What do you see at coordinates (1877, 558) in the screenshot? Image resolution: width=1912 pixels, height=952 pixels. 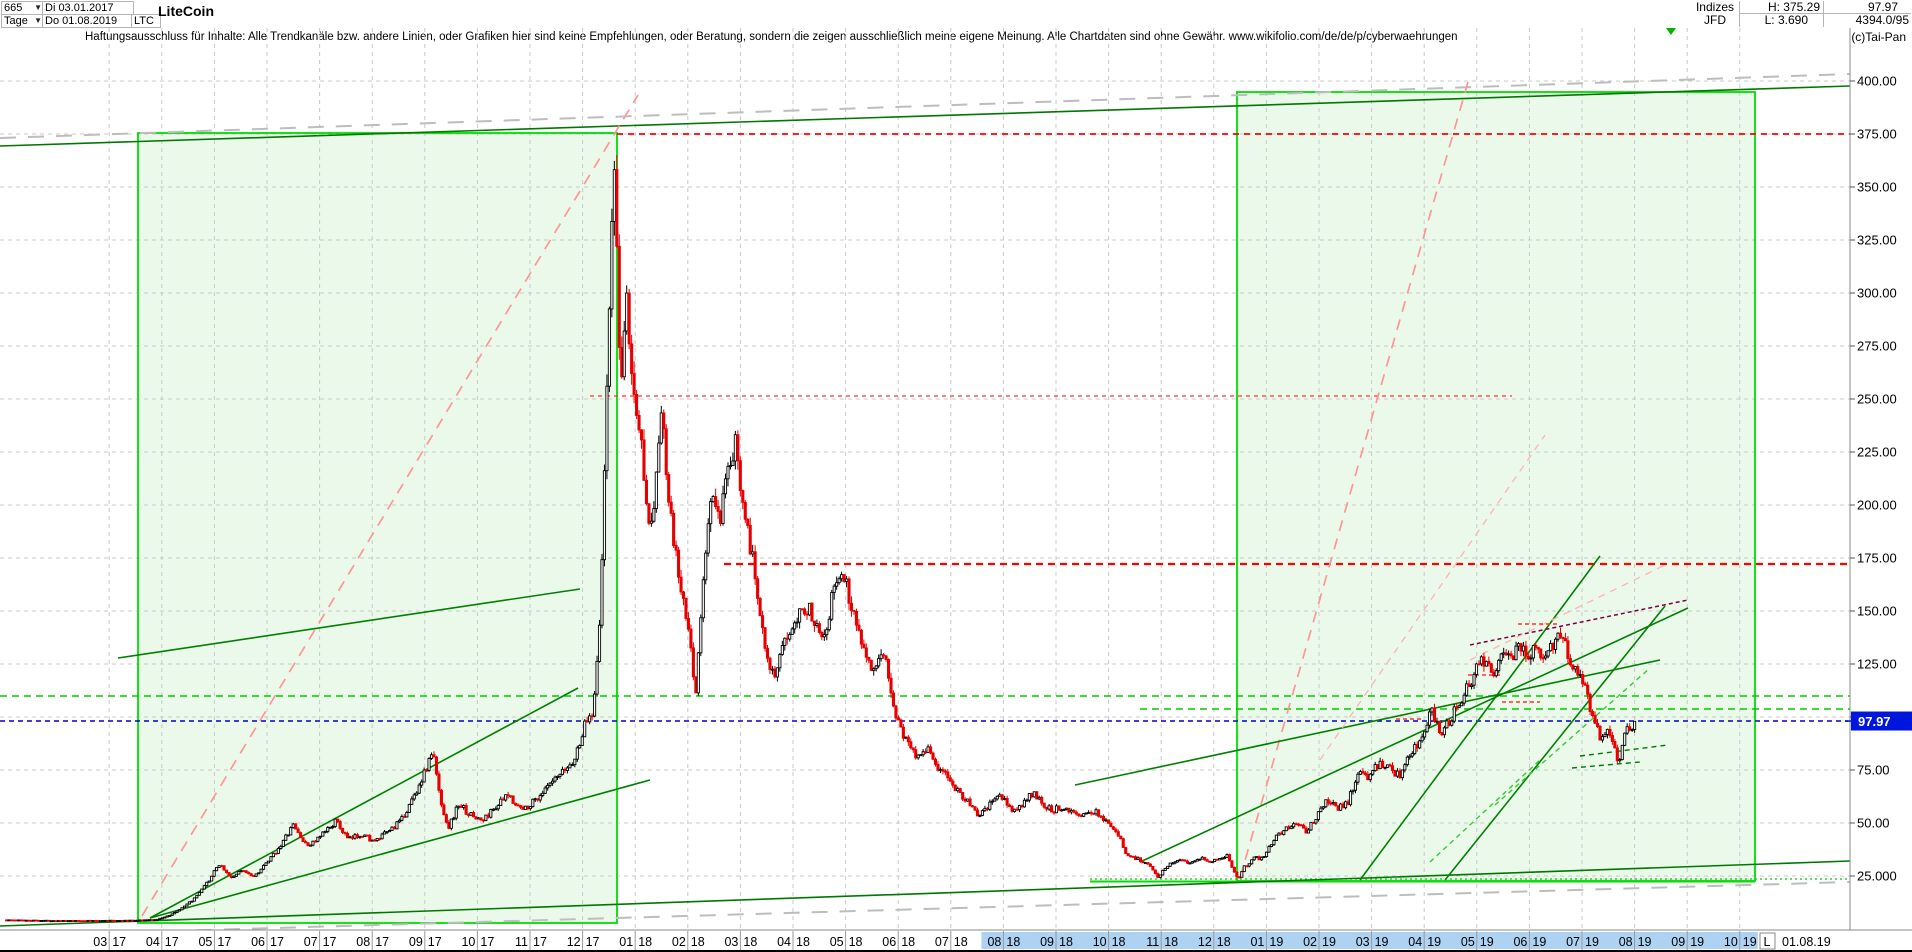 I see `svg-text: 175.00` at bounding box center [1877, 558].